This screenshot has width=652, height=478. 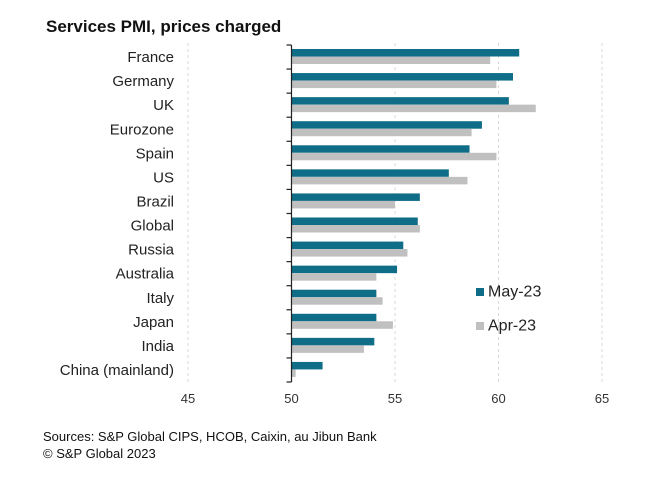 I want to click on bar-apr-23-spain, so click(x=394, y=156).